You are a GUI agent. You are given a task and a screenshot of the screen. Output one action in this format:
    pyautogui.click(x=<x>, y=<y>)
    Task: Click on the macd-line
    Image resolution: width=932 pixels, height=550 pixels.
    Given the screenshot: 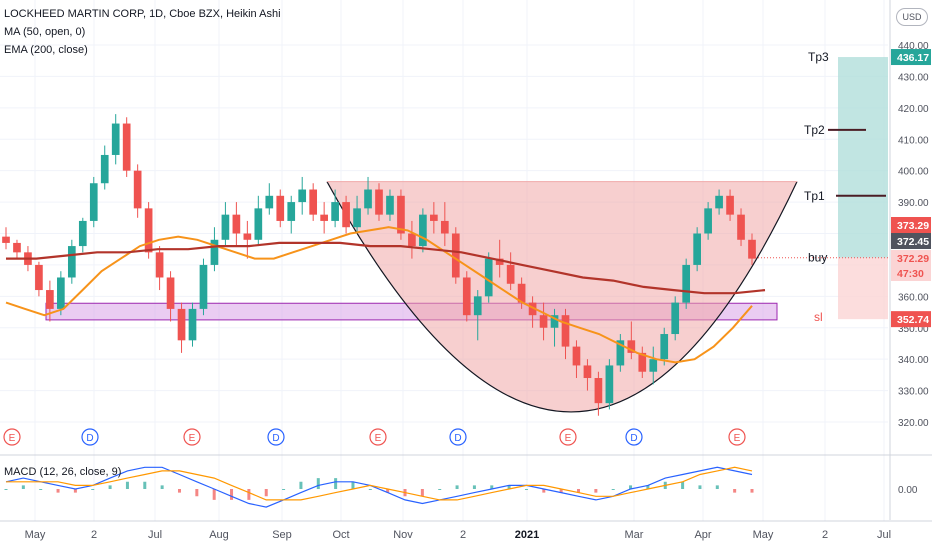 What is the action you would take?
    pyautogui.click(x=379, y=487)
    